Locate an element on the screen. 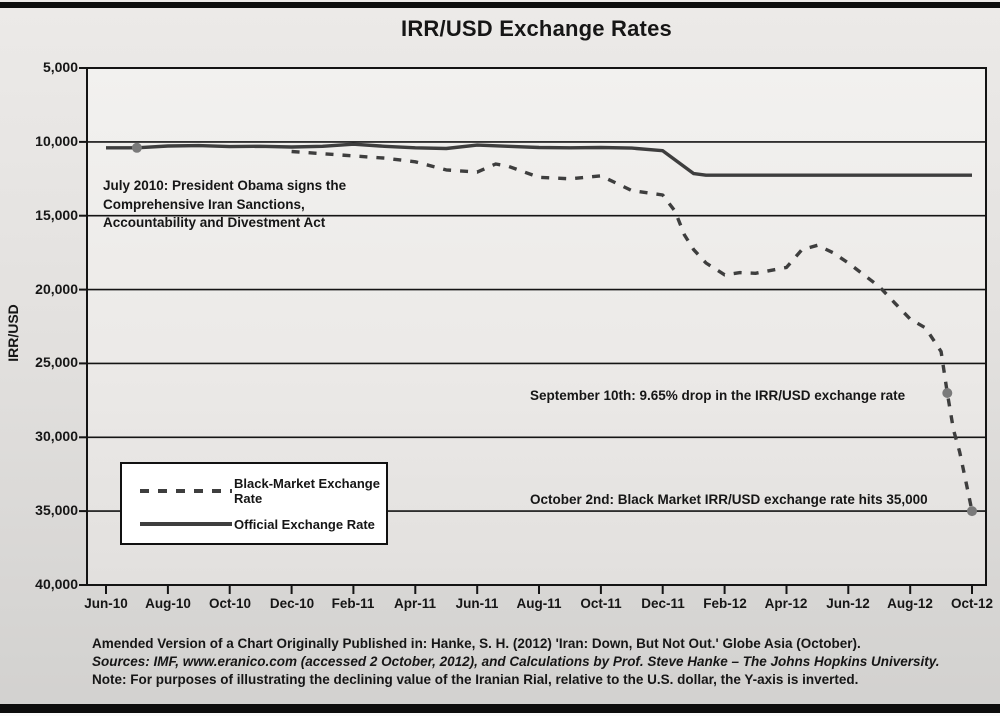  x-tick-label: Aug-10 is located at coordinates (168, 603).